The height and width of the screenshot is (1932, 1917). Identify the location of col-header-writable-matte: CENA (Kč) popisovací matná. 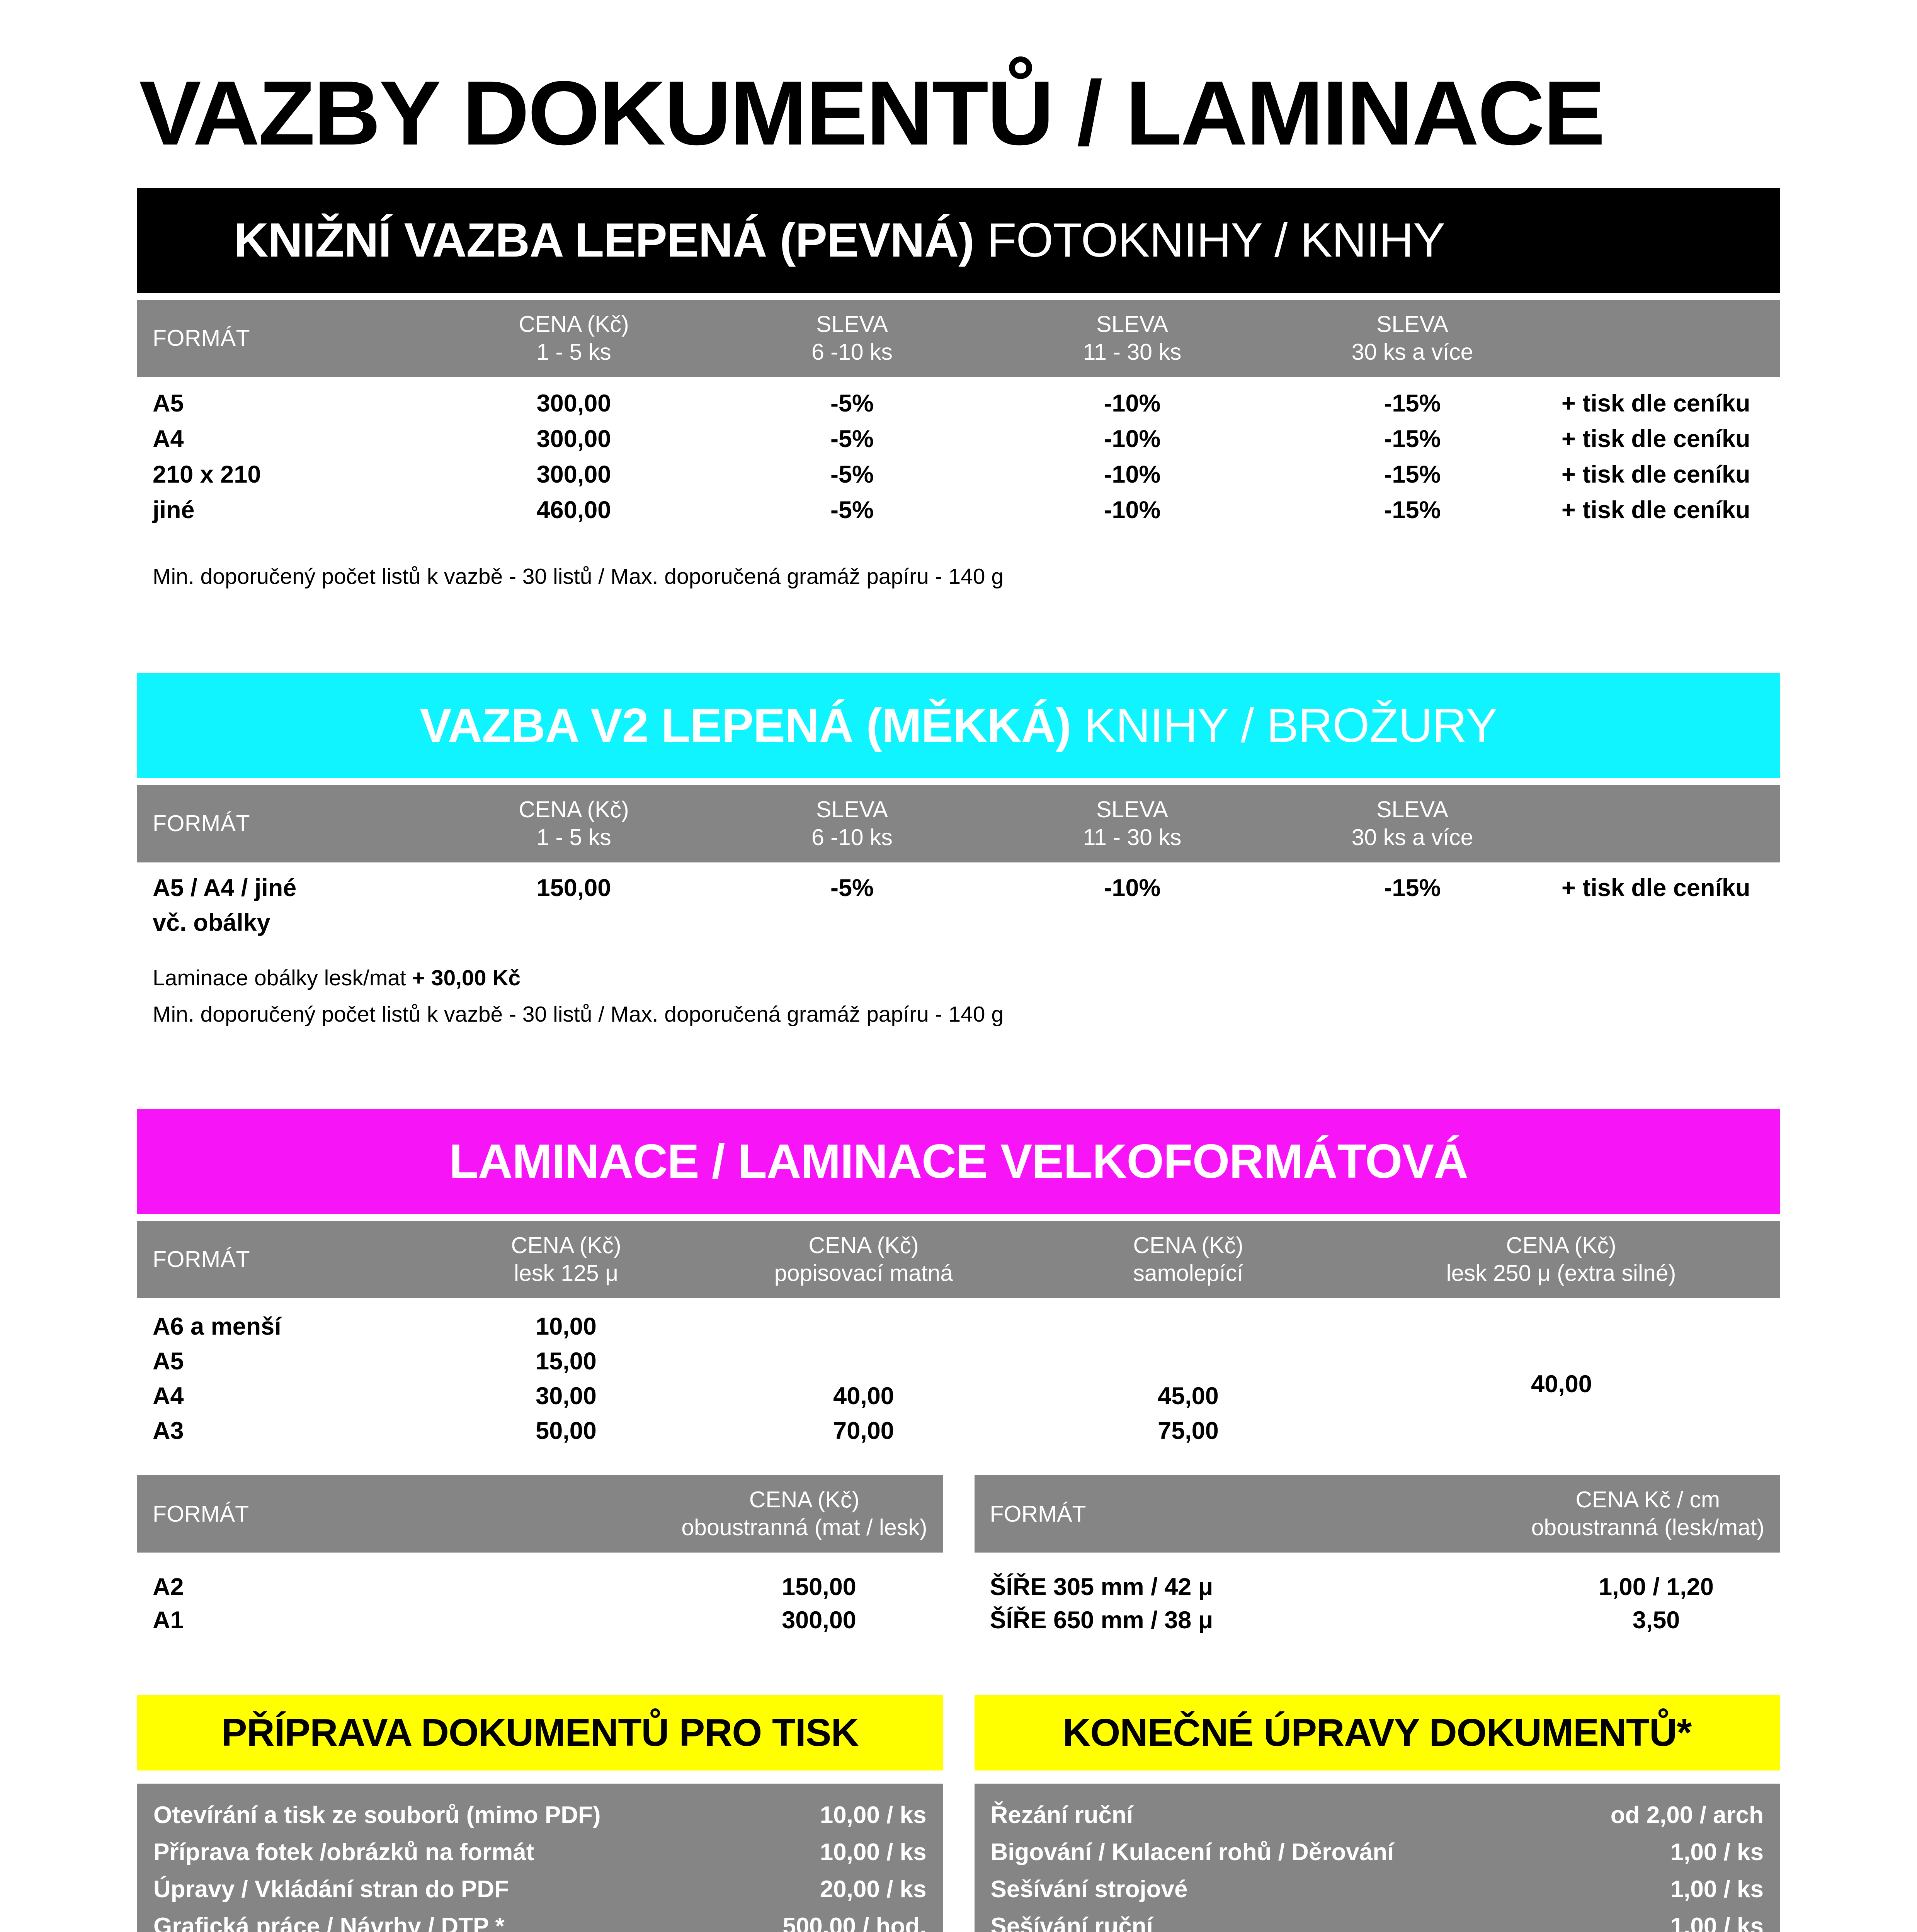
(864, 1260).